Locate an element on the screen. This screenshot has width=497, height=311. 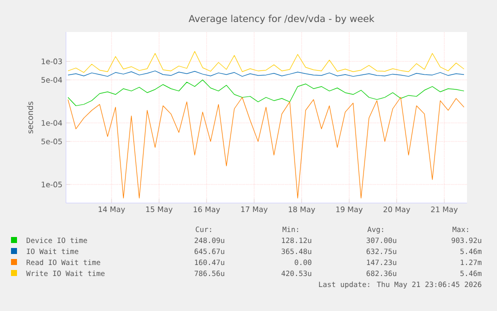
chart-title: Average latency for /dev/vda - by week is located at coordinates (281, 19).